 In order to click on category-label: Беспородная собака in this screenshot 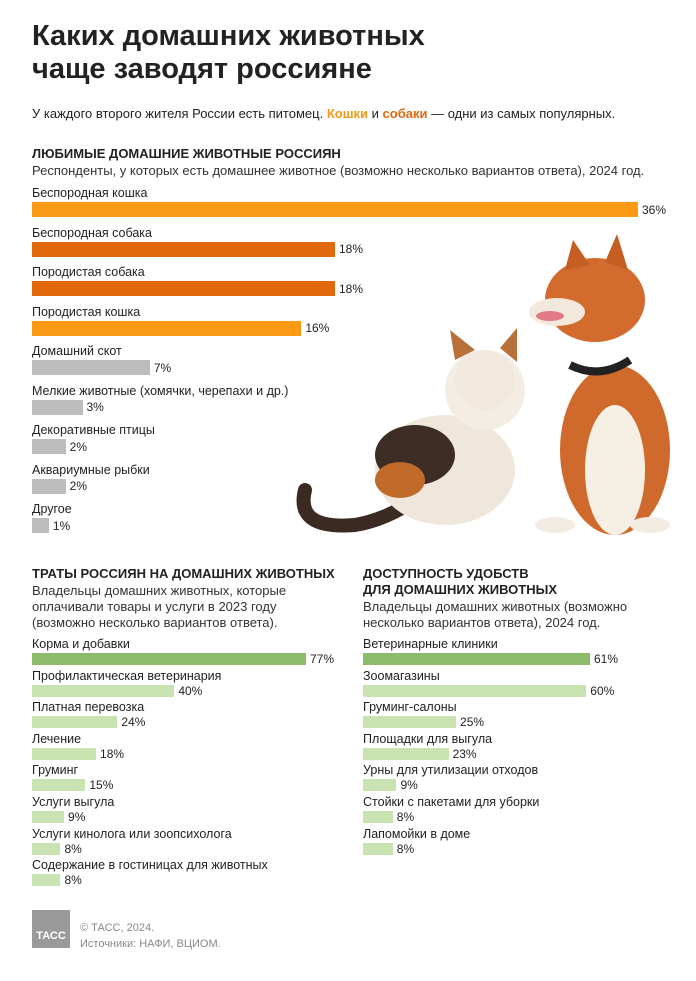, I will do `click(92, 232)`.